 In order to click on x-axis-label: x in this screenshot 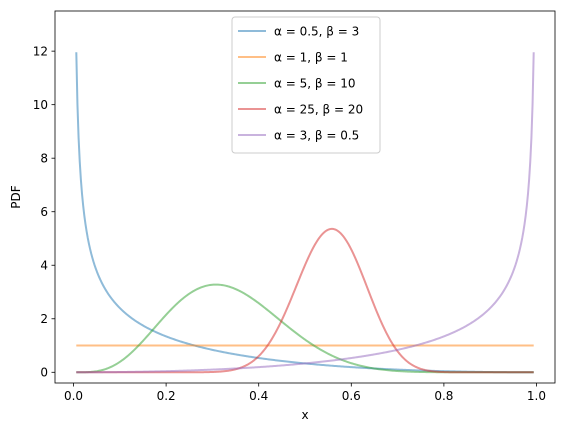, I will do `click(304, 415)`.